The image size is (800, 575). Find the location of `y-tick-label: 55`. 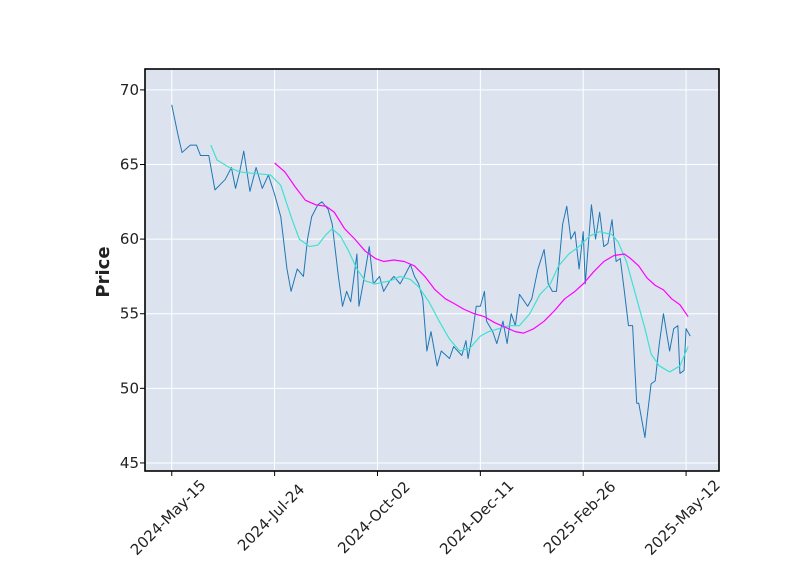

y-tick-label: 55 is located at coordinates (129, 314).